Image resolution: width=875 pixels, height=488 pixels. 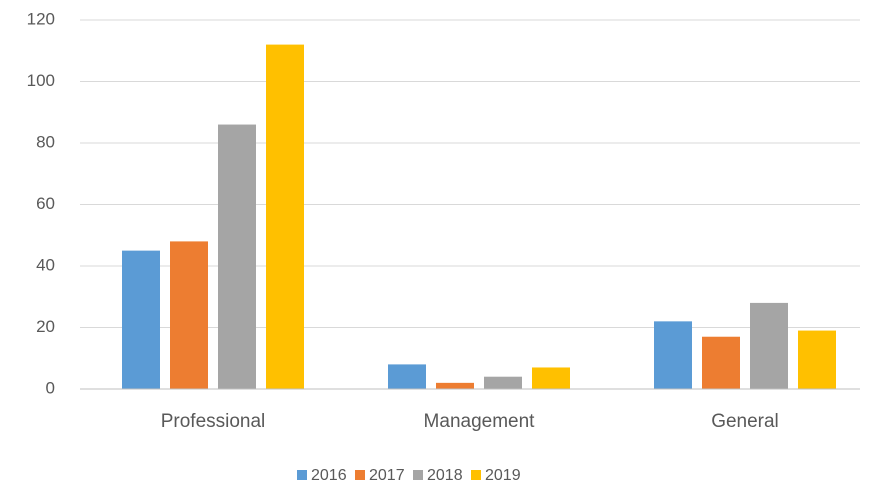 I want to click on y-tick-label: 80, so click(x=45, y=141).